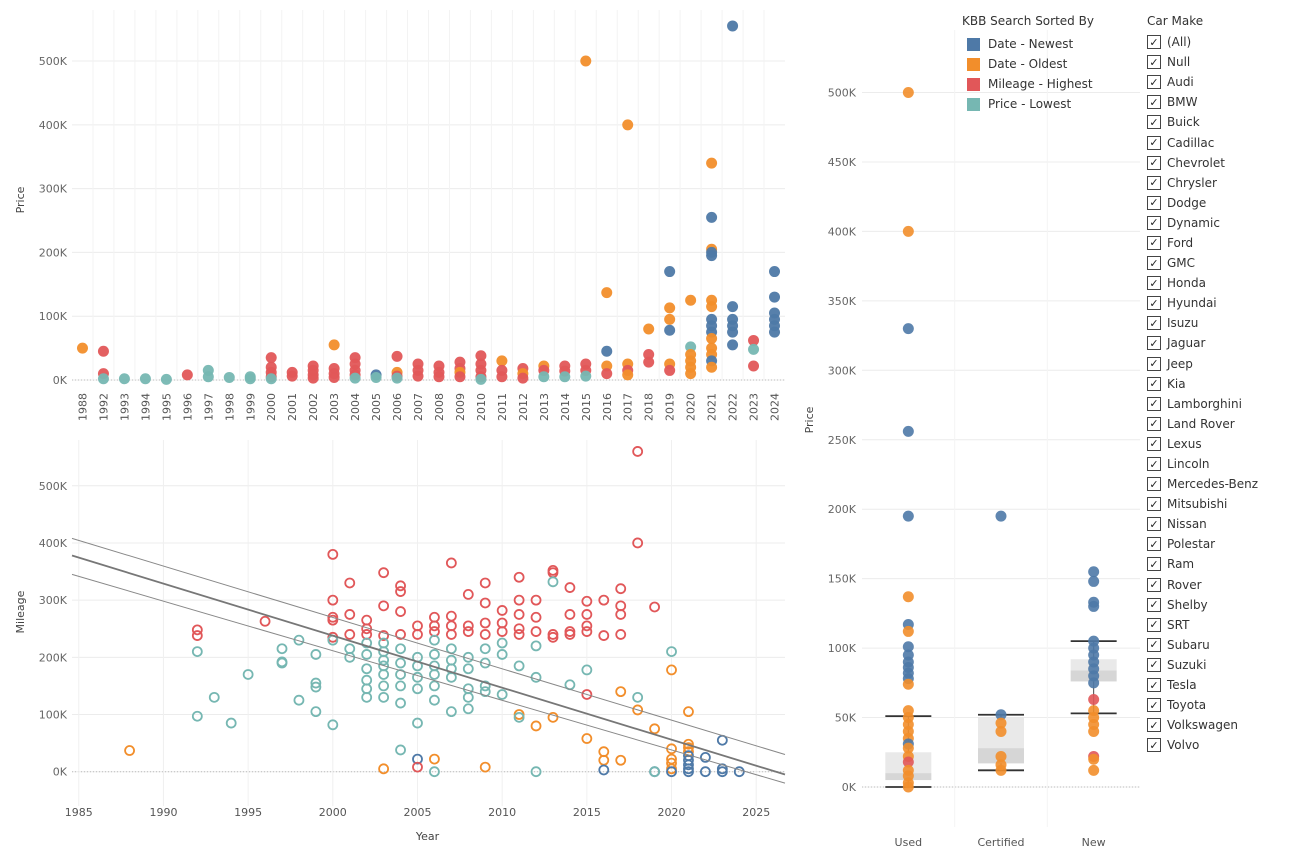  I want to click on filter-option: ✓ Volvo, so click(1222, 745).